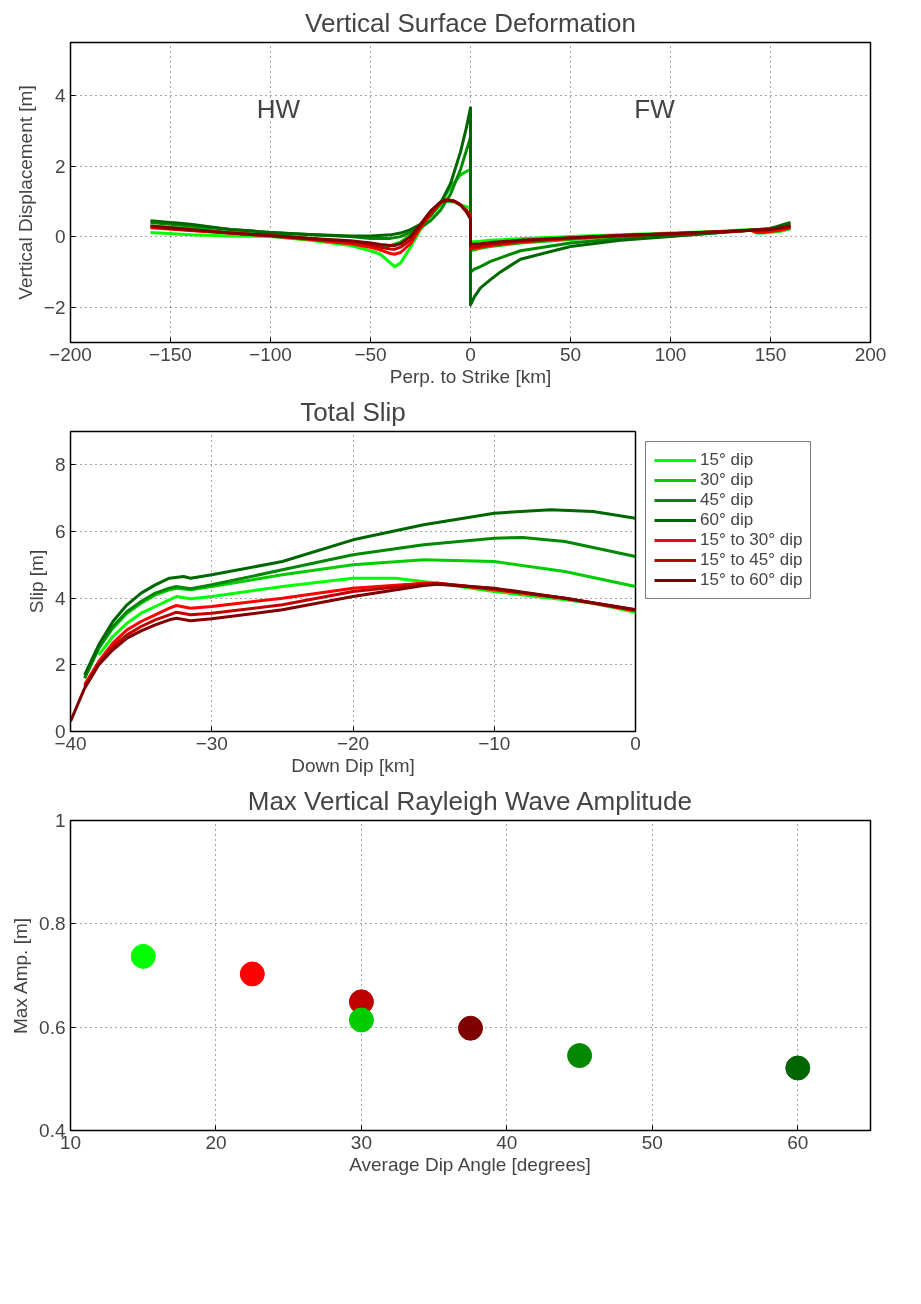  I want to click on y-tick-label: 0, so click(60, 237).